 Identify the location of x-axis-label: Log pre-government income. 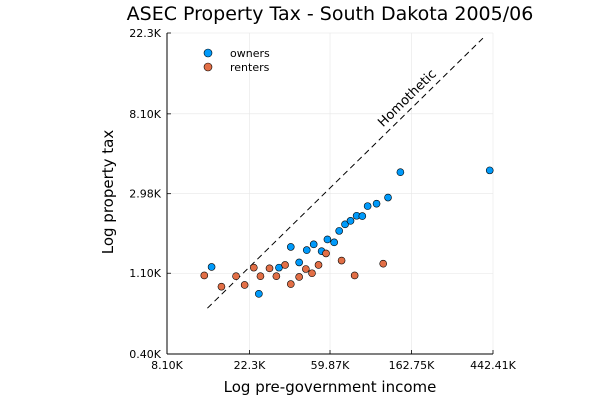
(330, 387).